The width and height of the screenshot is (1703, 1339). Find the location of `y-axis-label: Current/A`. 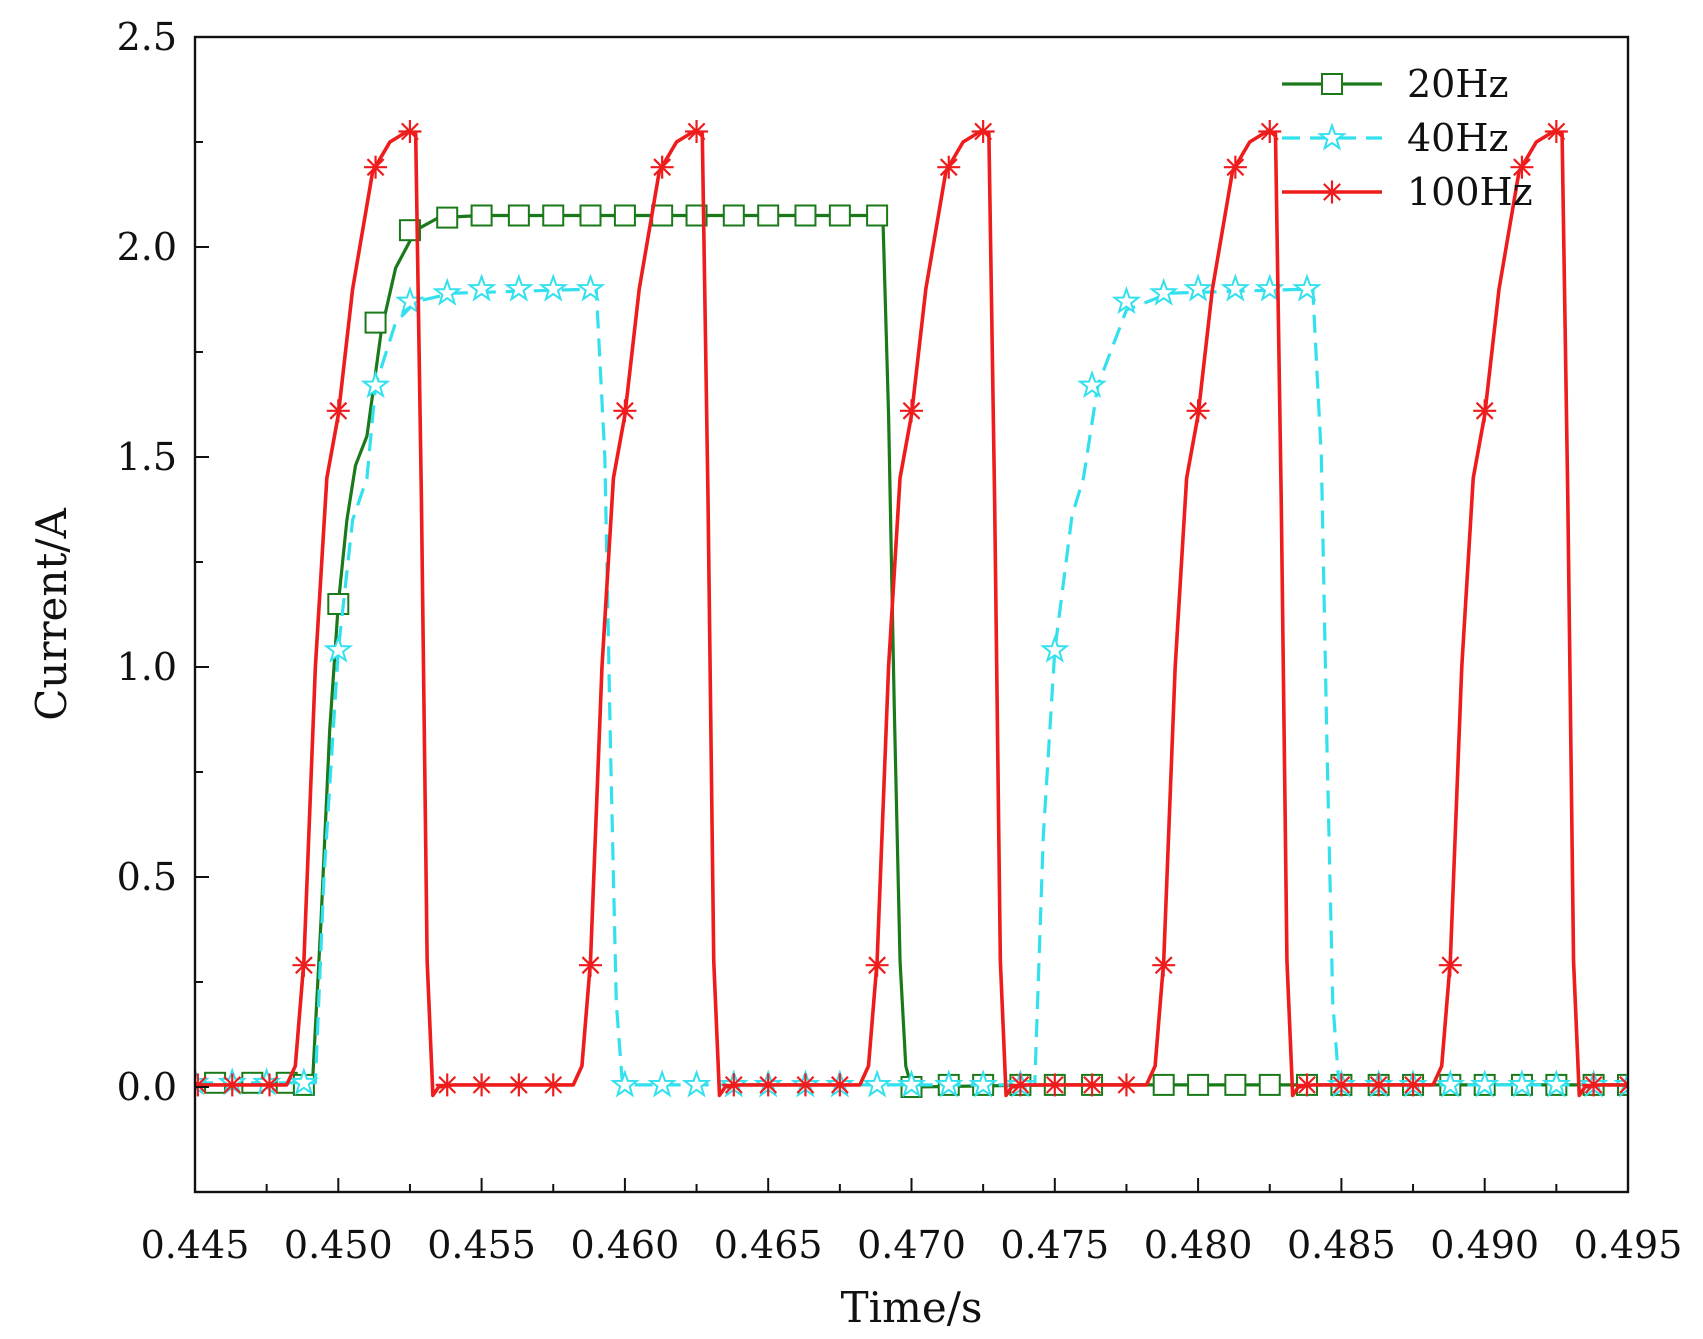

y-axis-label: Current/A is located at coordinates (51, 614).